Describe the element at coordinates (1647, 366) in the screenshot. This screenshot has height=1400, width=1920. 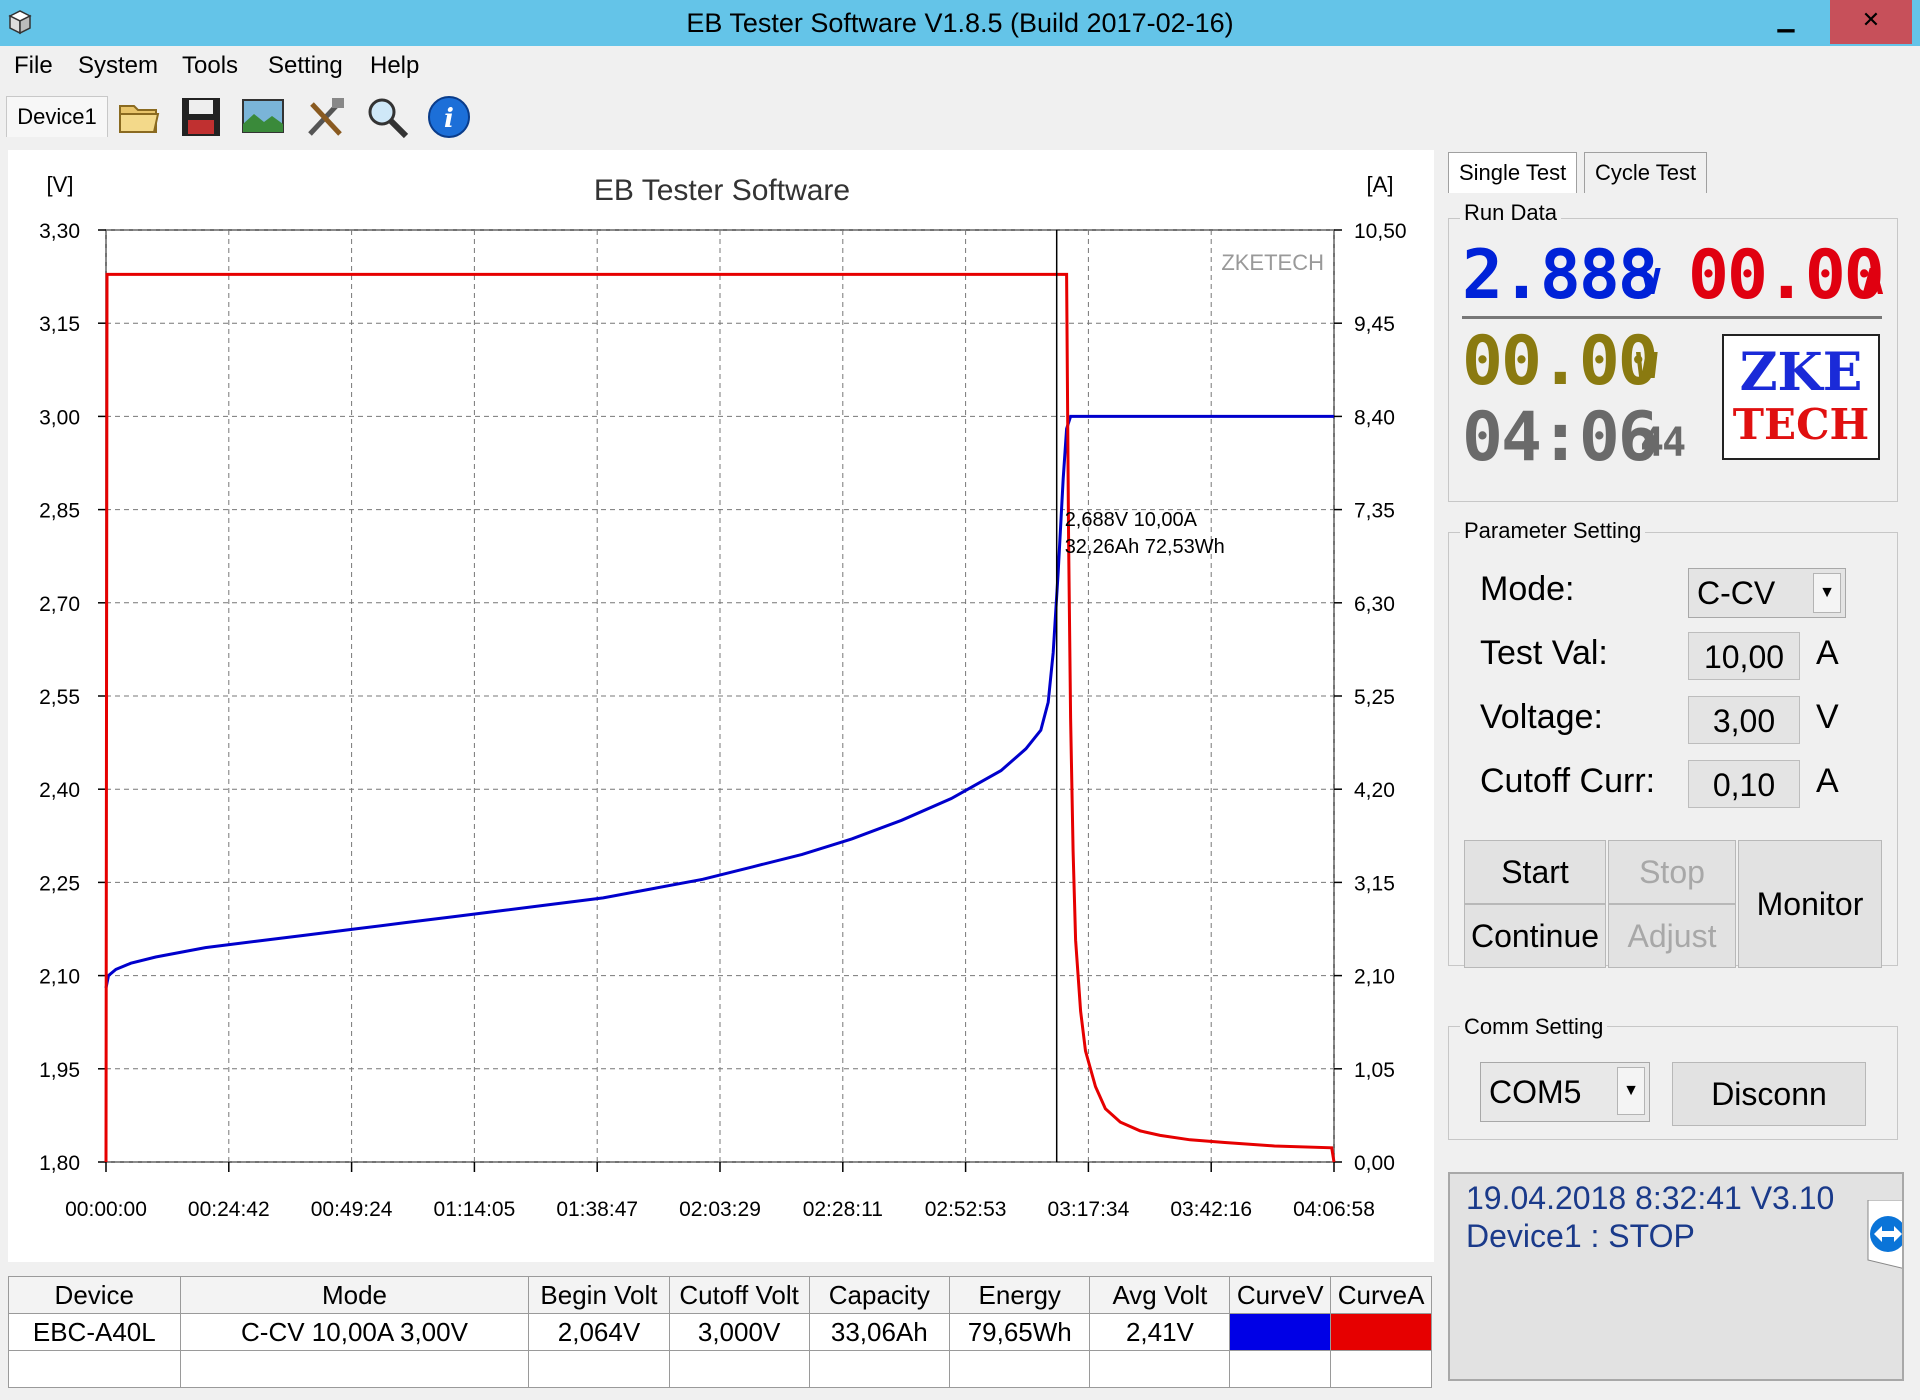
I see `power-unit: W` at that location.